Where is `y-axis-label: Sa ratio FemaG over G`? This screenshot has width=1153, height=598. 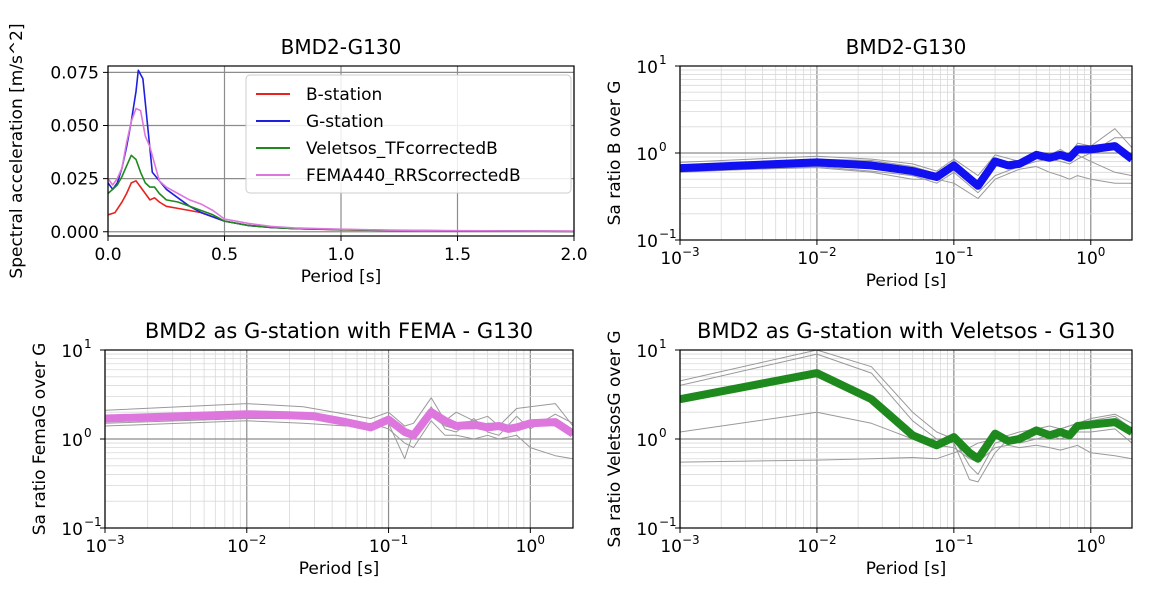 y-axis-label: Sa ratio FemaG over G is located at coordinates (40, 439).